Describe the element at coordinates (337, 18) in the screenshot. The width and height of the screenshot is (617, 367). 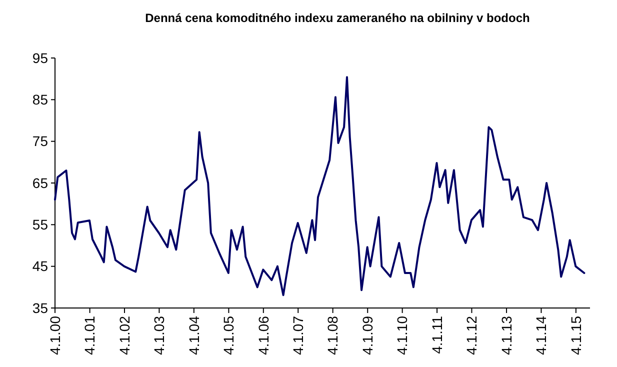
I see `chart-title: Denná cena komoditného indexu zameraného na obilniny v bodoch` at that location.